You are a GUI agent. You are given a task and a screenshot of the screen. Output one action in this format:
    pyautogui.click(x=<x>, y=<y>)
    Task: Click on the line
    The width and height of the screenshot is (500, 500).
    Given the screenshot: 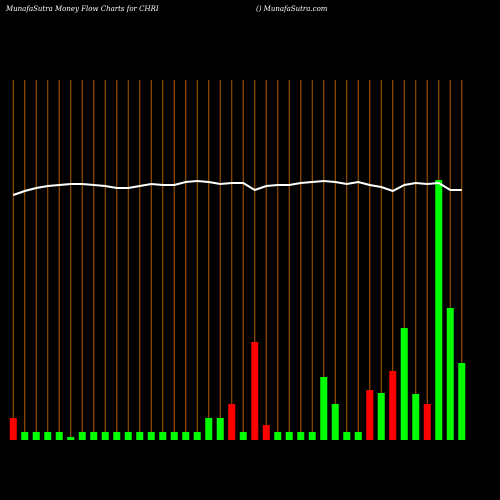 What is the action you would take?
    pyautogui.click(x=237, y=187)
    